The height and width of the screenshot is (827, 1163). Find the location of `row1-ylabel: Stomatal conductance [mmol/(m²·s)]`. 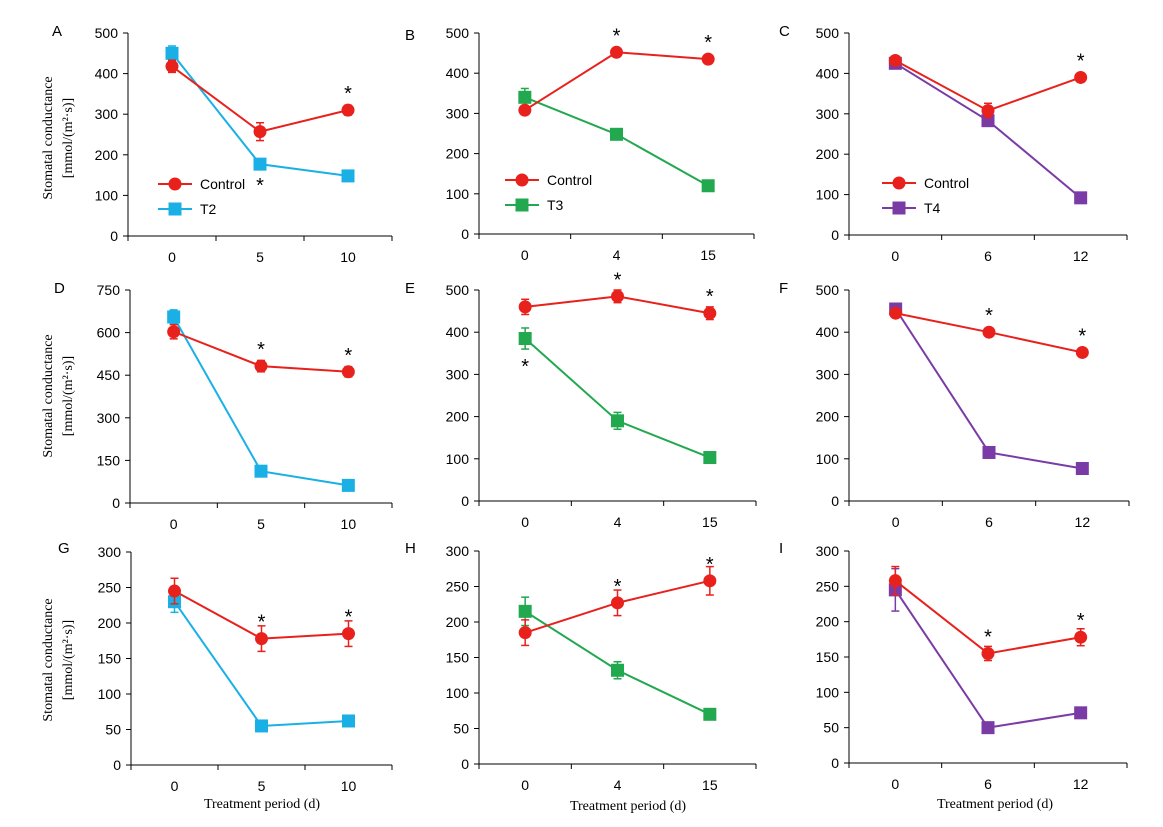

row1-ylabel: Stomatal conductance [mmol/(m²·s)] is located at coordinates (58, 137).